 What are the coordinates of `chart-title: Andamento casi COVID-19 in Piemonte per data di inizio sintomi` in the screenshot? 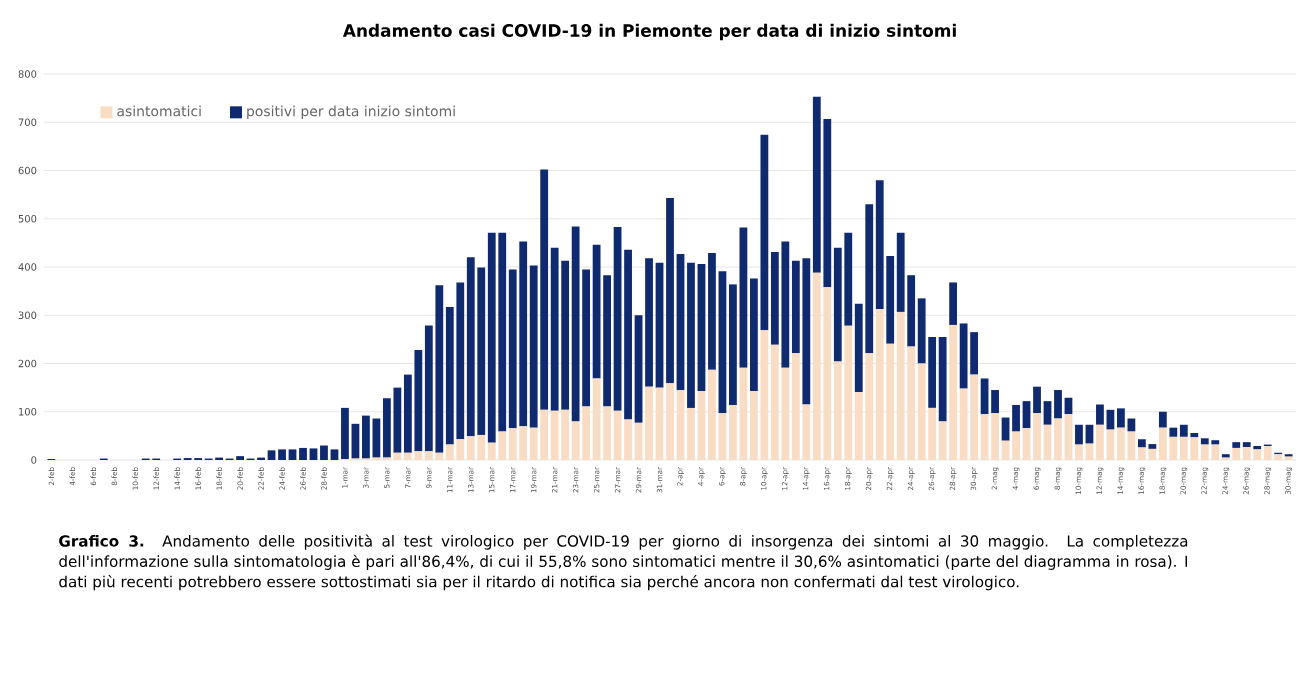 It's located at (649, 32).